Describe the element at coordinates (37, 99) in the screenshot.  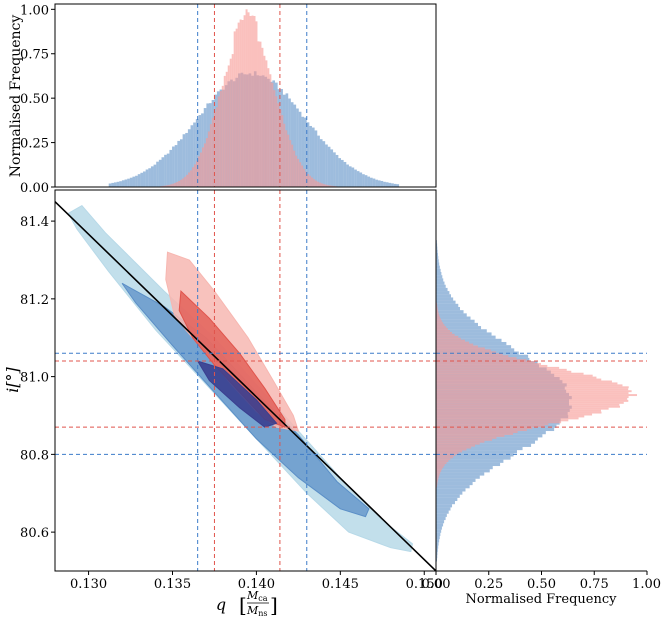
I see `top-y-axis-ticks: 0.00 0.25 0.50 0.75 1.00` at that location.